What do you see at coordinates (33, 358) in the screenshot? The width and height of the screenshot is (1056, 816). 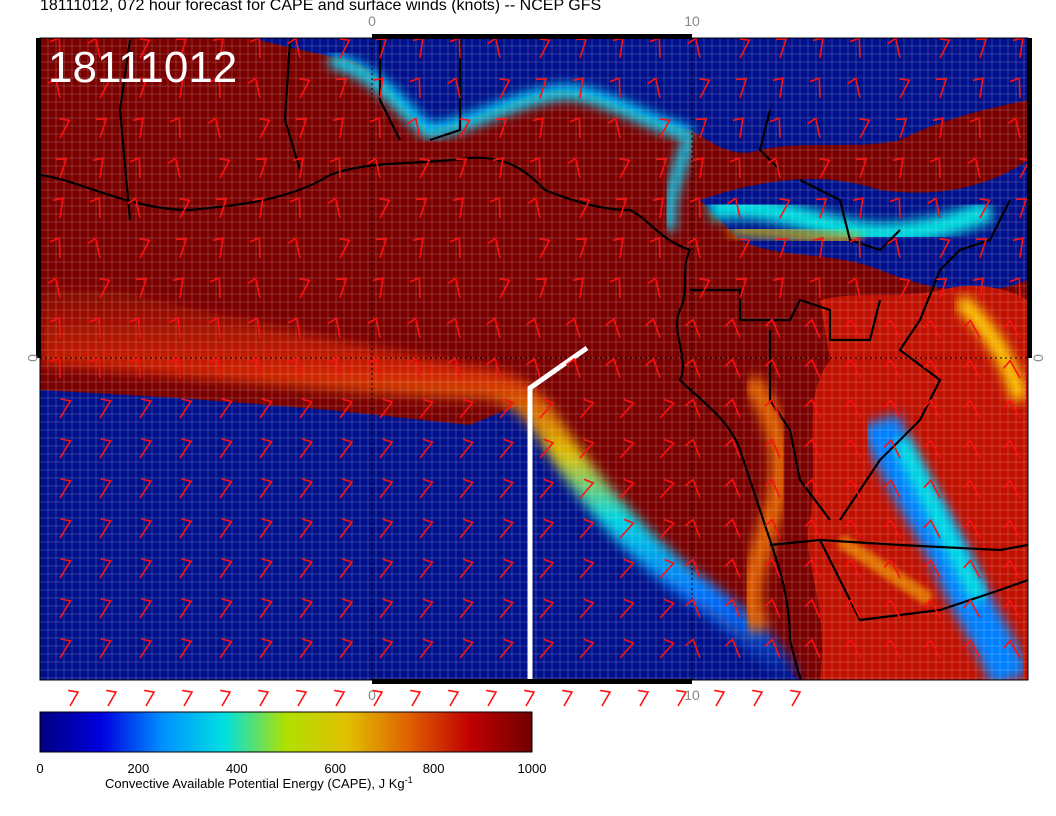 I see `axis-left-label-0: 0` at bounding box center [33, 358].